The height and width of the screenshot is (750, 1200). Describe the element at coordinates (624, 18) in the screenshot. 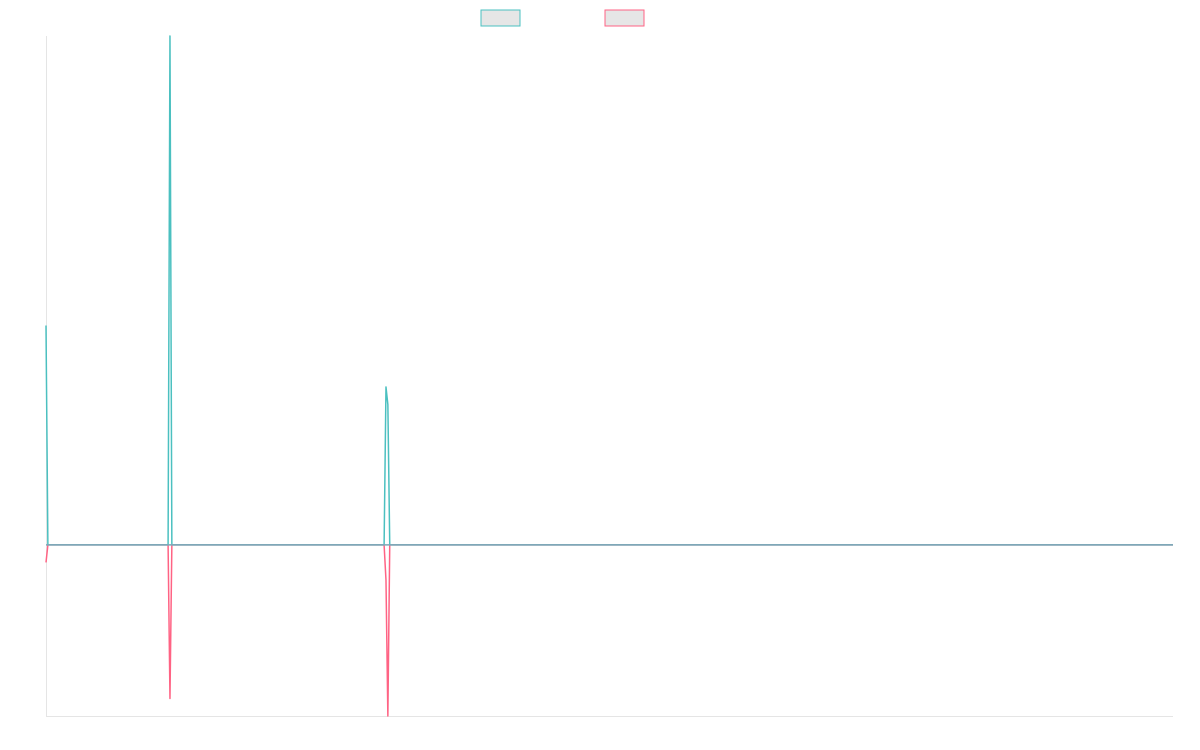

I see `legend-swatch-series-b` at that location.